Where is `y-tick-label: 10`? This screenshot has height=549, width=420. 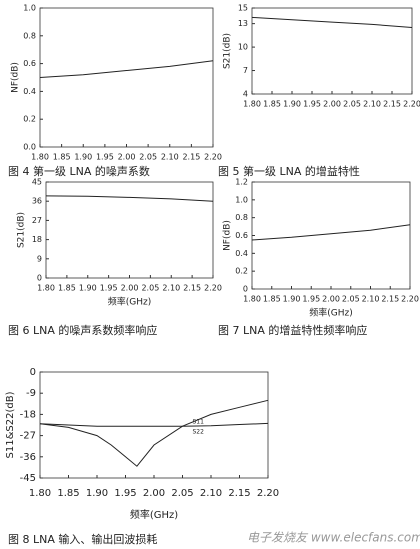
y-tick-label: 10 is located at coordinates (243, 47).